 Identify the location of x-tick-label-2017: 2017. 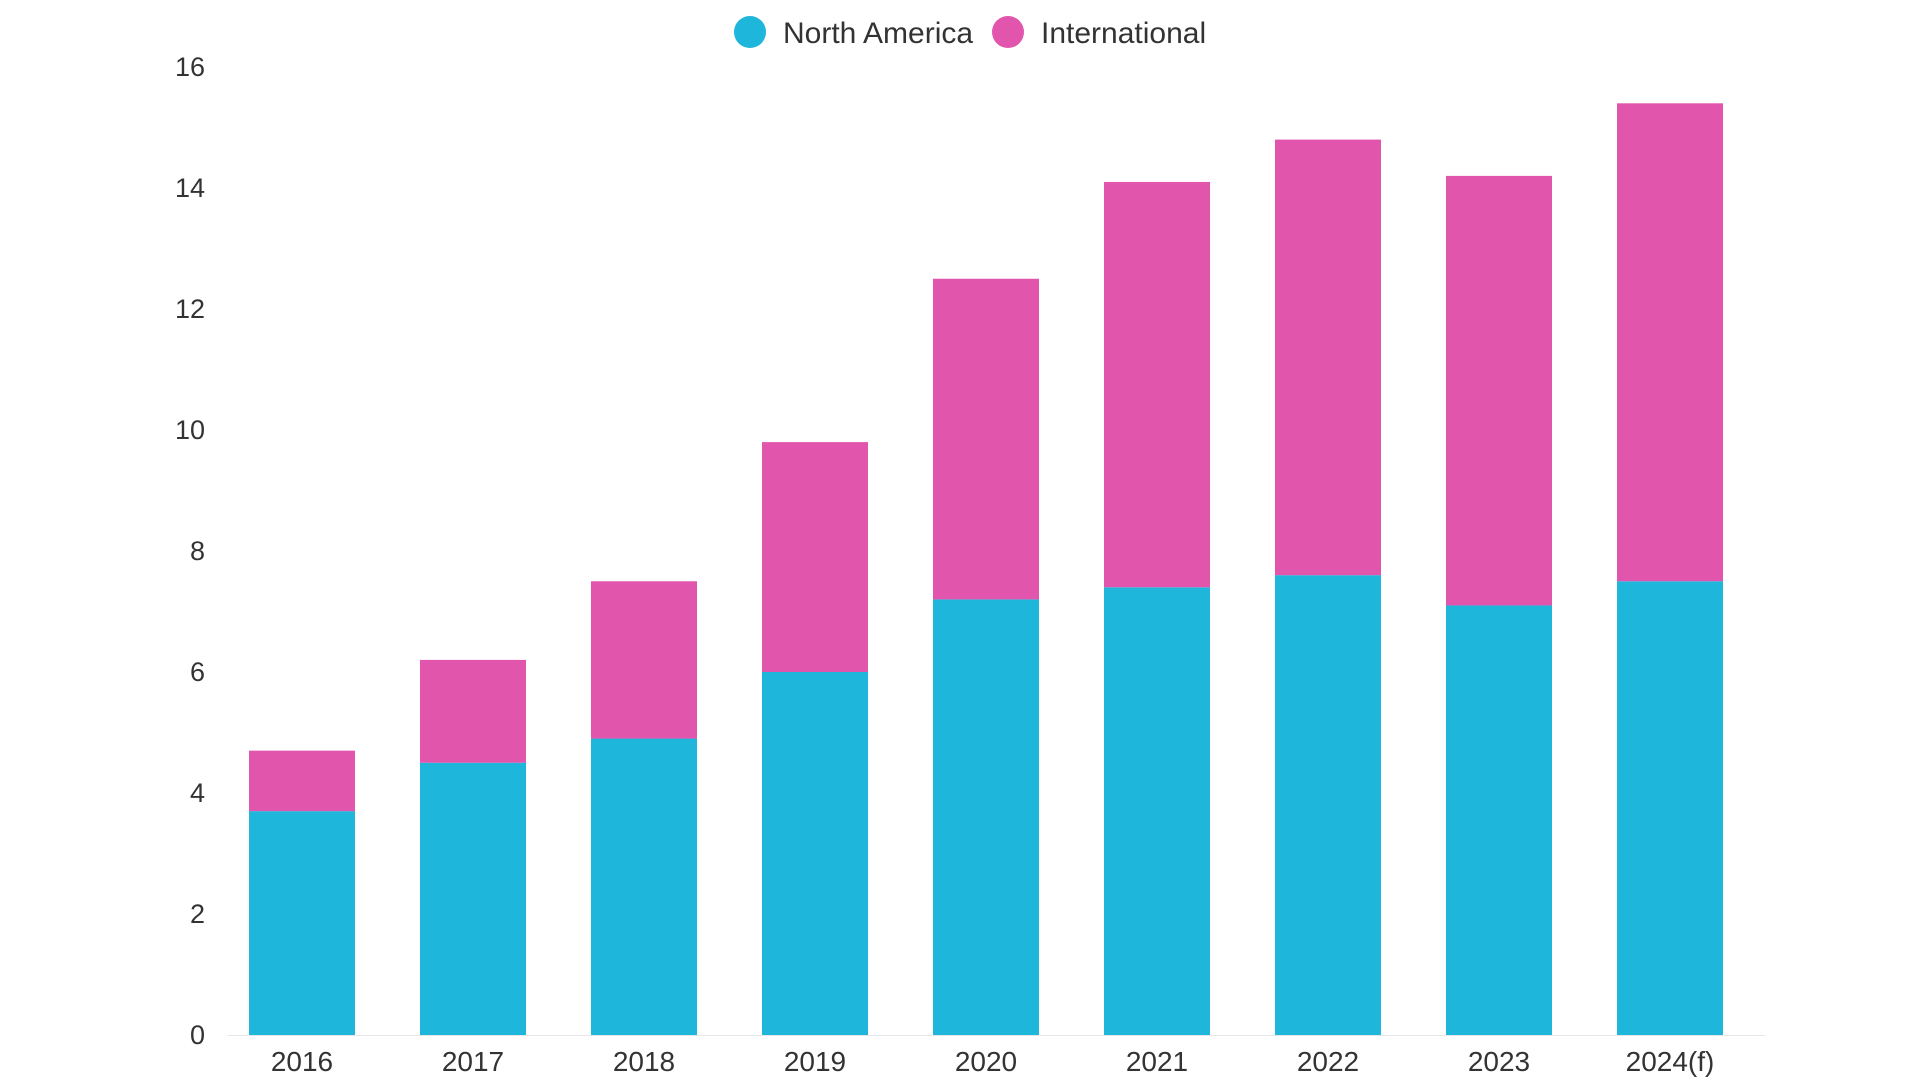
(473, 1061).